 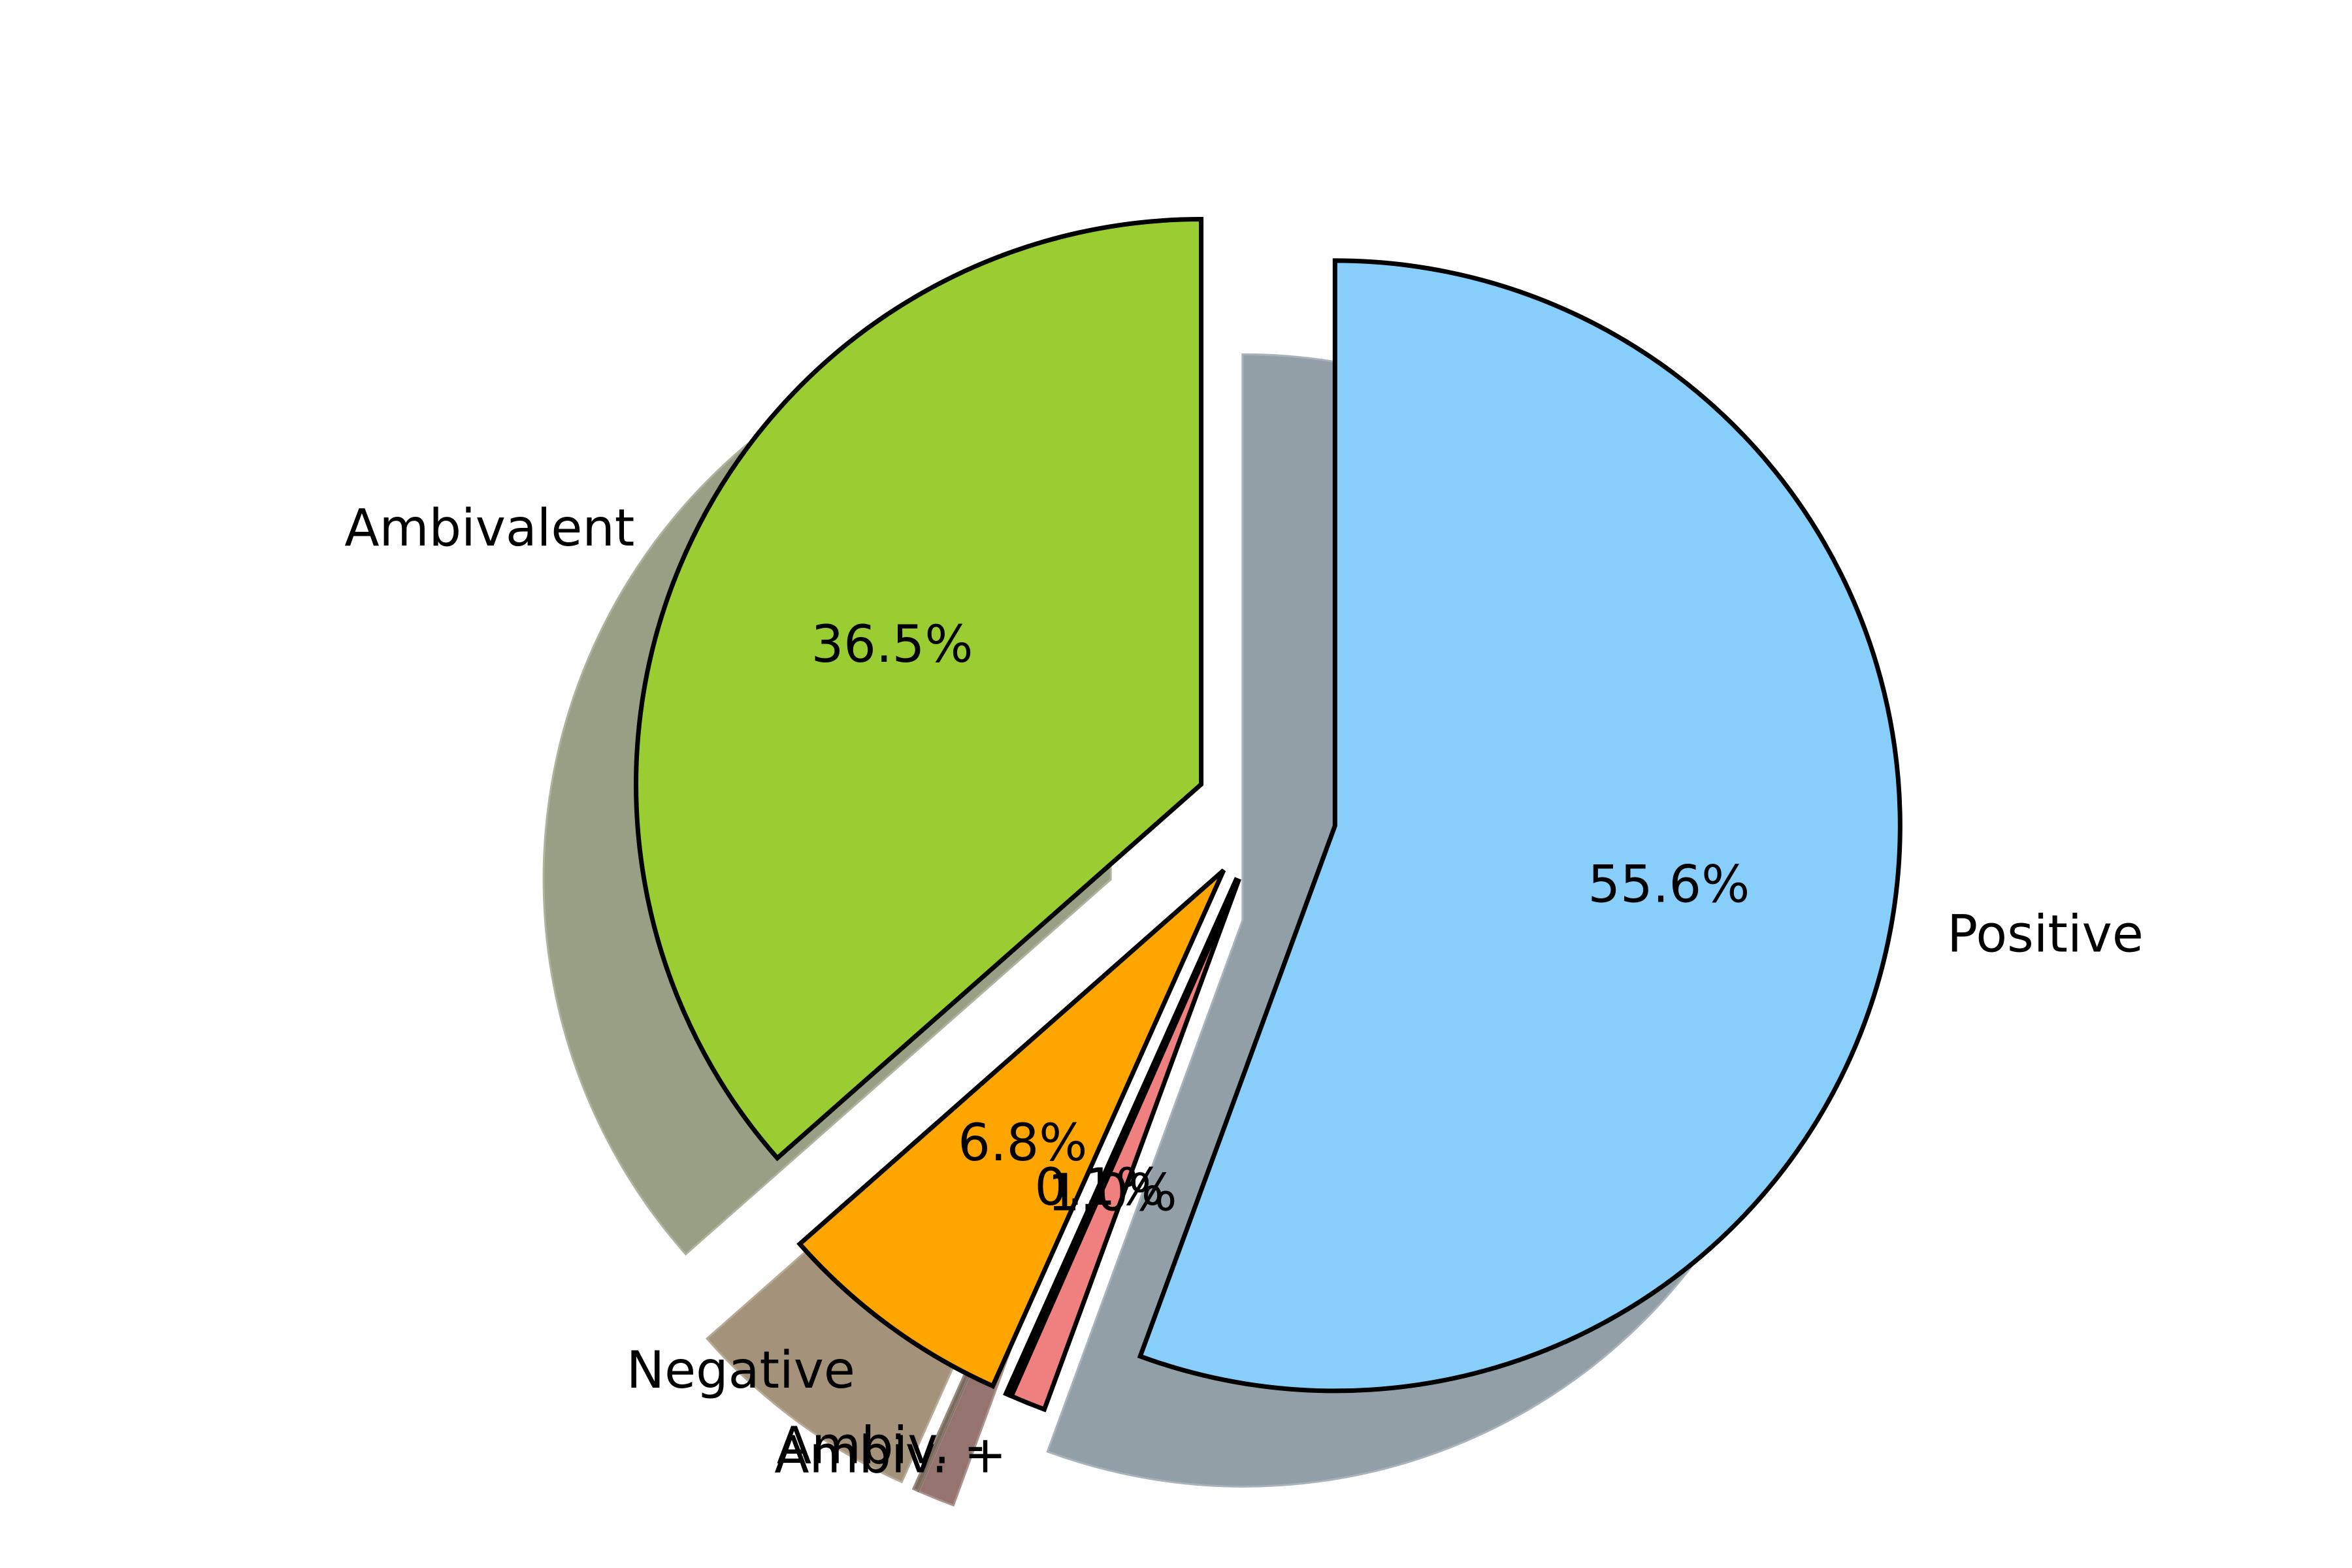 I want to click on slice-label-ambiv: Ambiv. -, so click(x=881, y=1445).